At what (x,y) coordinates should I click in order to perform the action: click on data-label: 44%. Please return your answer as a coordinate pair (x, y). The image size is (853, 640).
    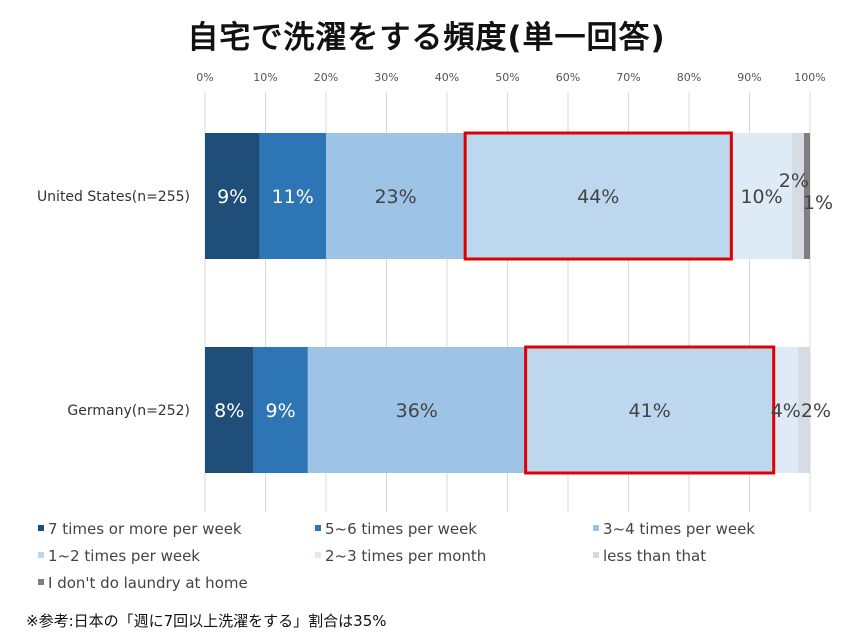
    Looking at the image, I should click on (598, 197).